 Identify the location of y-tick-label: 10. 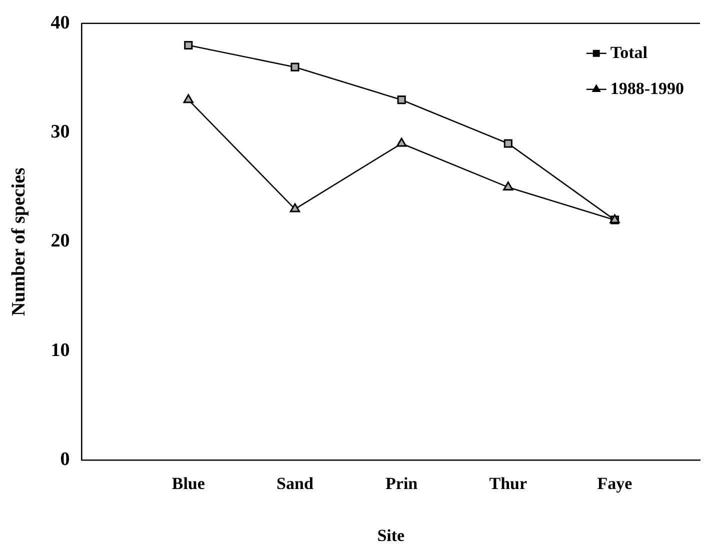
(60, 350).